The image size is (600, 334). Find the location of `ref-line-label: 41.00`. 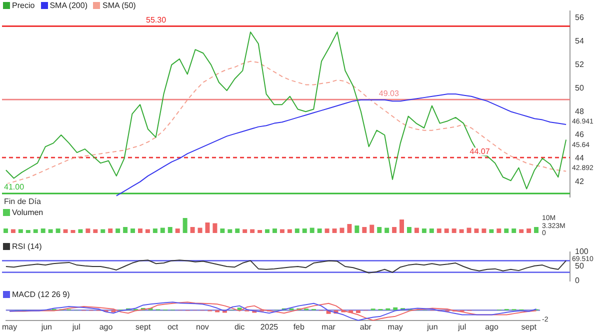

ref-line-label: 41.00 is located at coordinates (14, 187).